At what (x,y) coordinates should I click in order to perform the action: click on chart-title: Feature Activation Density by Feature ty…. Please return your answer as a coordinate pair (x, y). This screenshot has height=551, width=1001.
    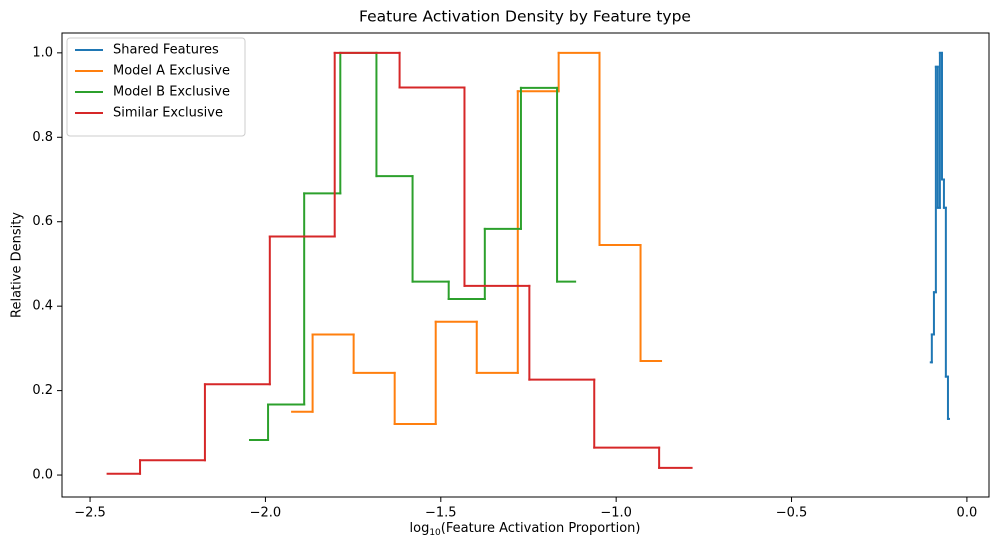
    Looking at the image, I should click on (525, 17).